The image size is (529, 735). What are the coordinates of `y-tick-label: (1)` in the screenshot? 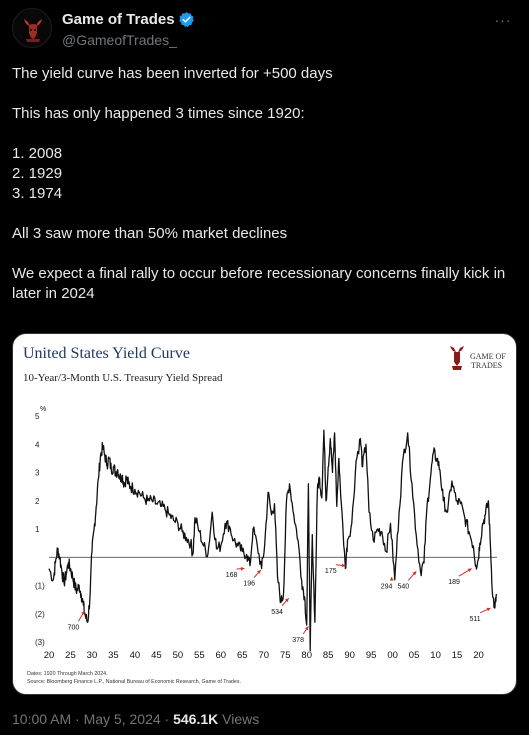 It's located at (40, 586).